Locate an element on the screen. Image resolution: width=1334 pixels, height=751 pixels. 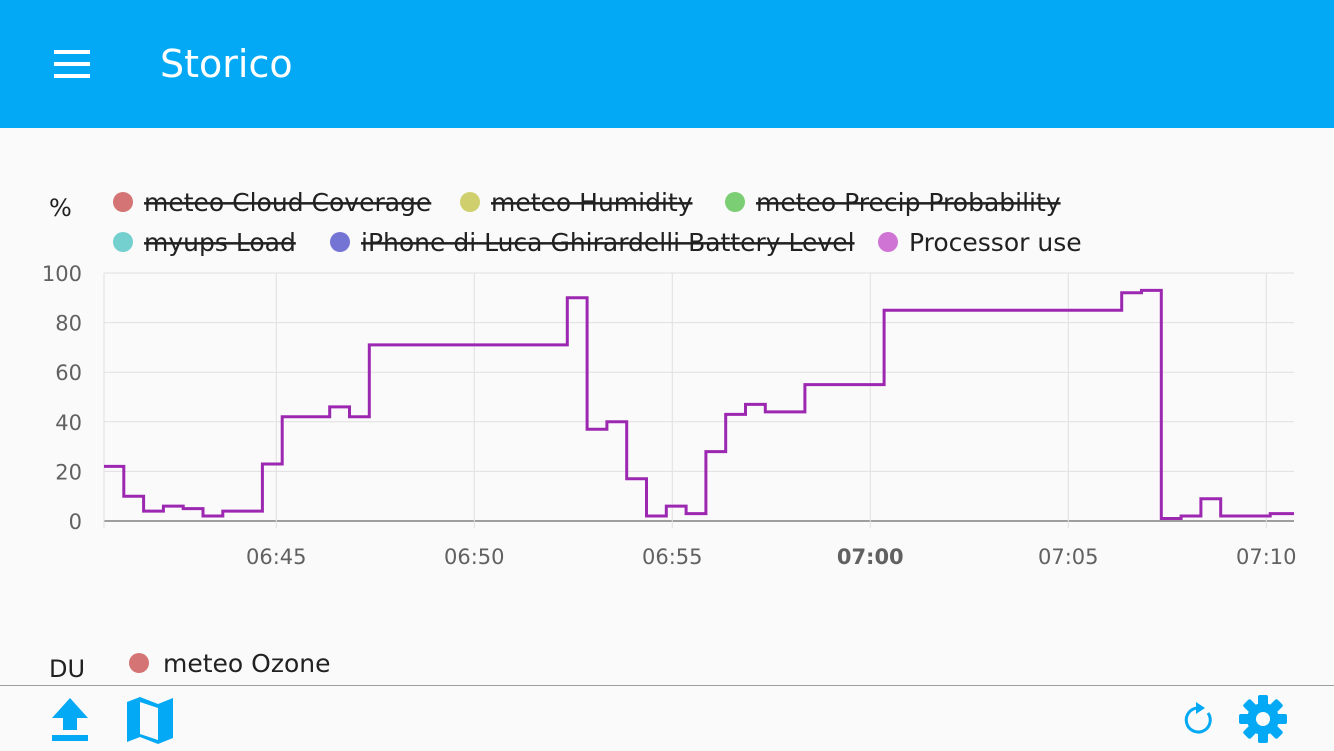
upload-icon is located at coordinates (70, 719).